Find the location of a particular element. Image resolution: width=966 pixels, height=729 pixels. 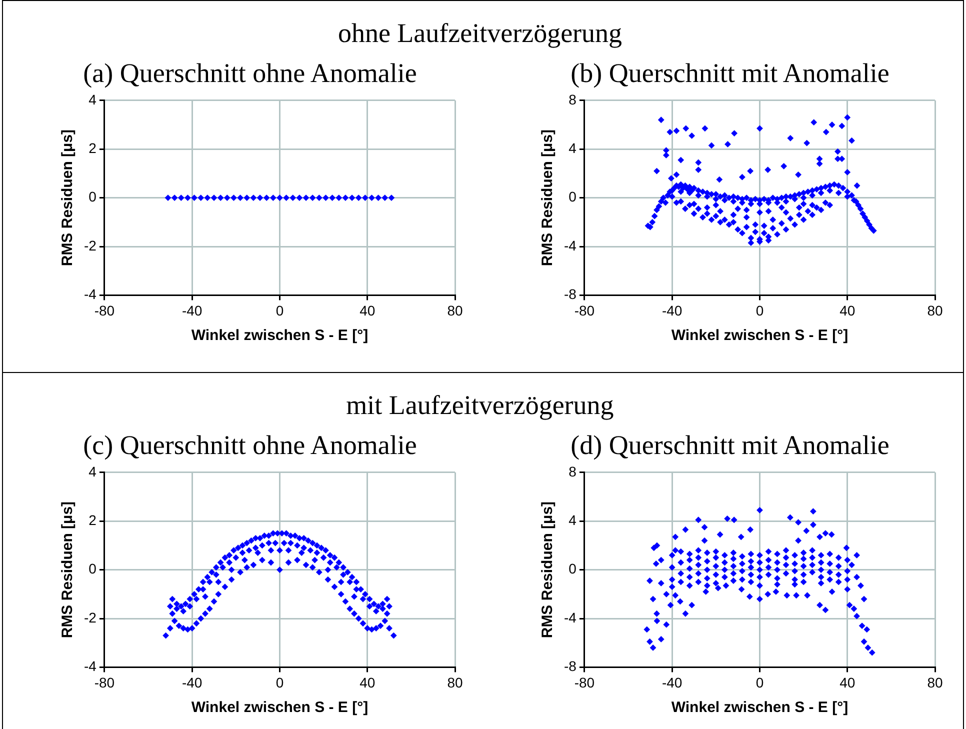

chart-title: (c) Querschnitt ohne Anomalie is located at coordinates (250, 445).